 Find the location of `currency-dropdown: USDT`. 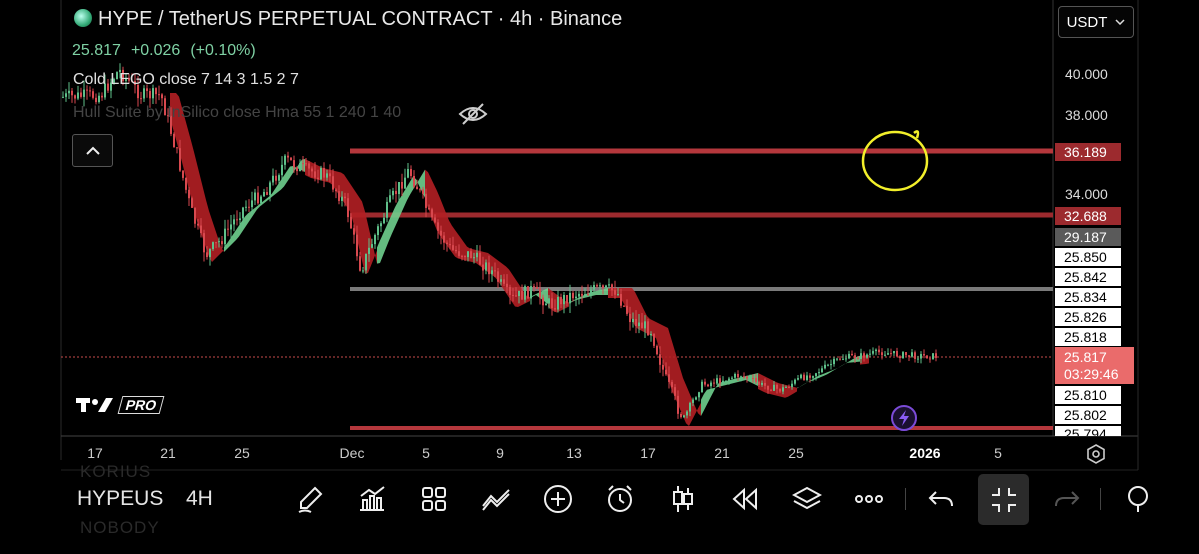

currency-dropdown: USDT is located at coordinates (1096, 22).